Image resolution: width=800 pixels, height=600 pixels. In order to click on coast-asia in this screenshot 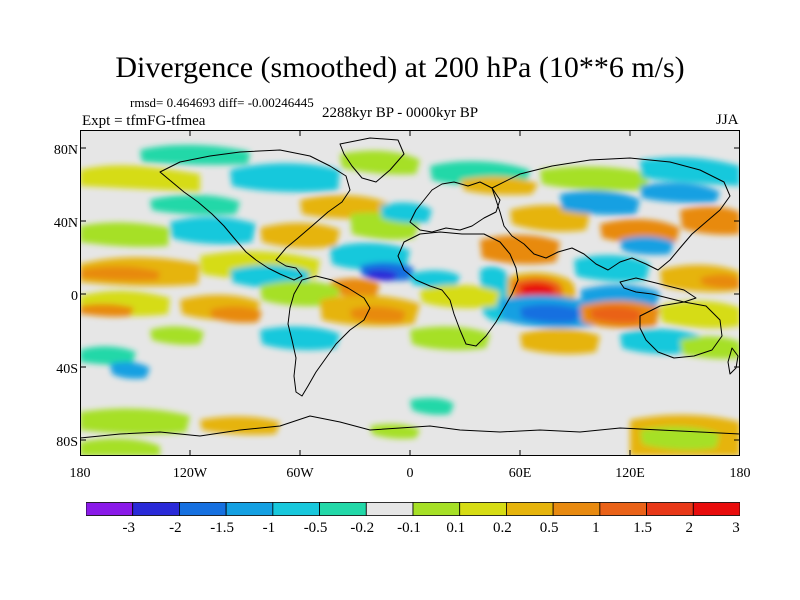, I will do `click(611, 214)`.